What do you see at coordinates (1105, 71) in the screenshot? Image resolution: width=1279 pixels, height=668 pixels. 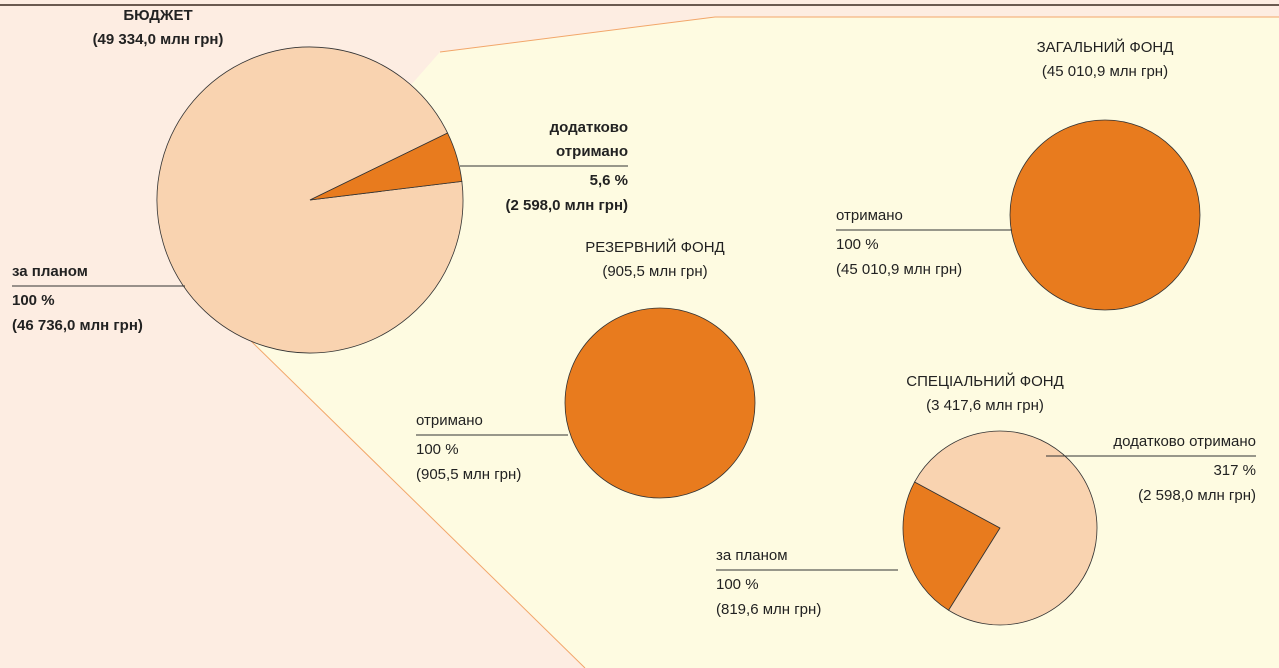 I see `chart-subtitle: (45 010,9 млн грн)` at bounding box center [1105, 71].